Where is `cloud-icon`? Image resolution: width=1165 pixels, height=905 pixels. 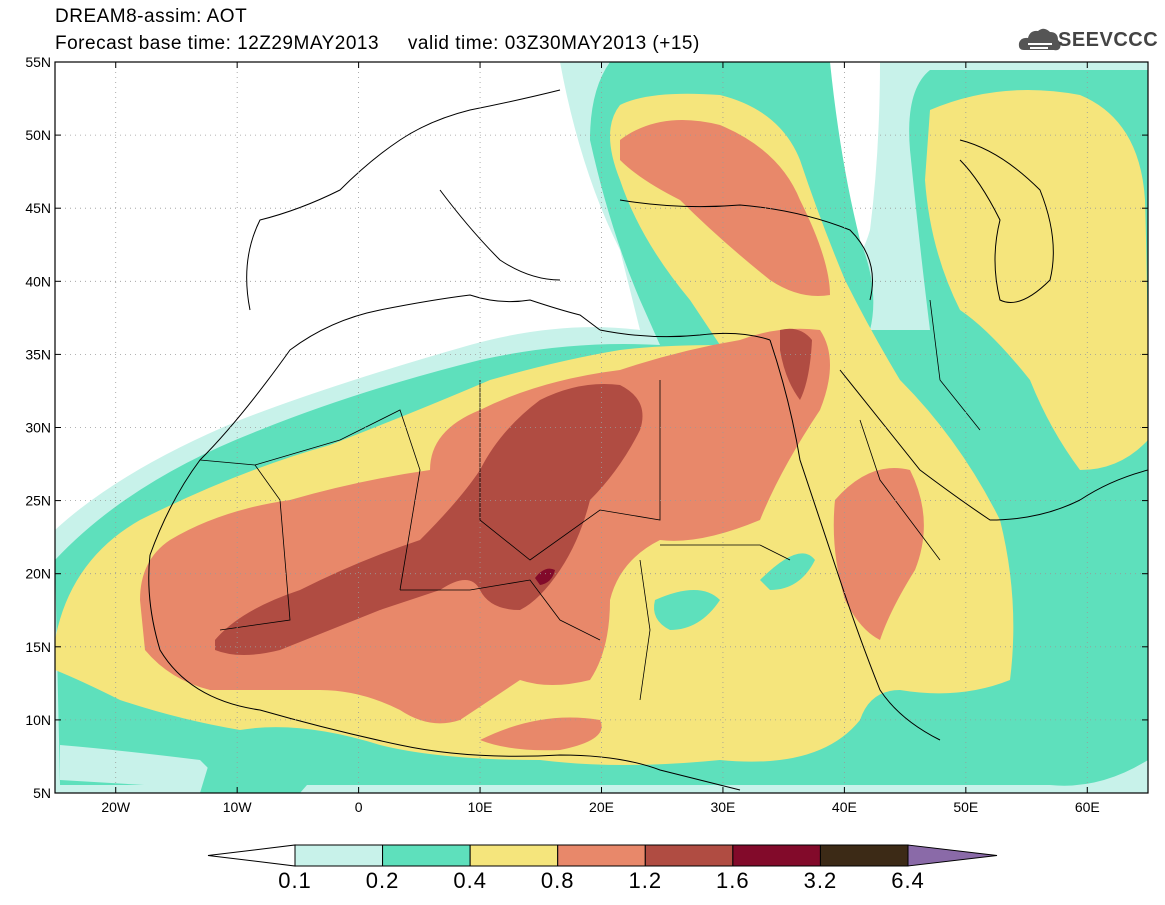
cloud-icon is located at coordinates (1039, 39).